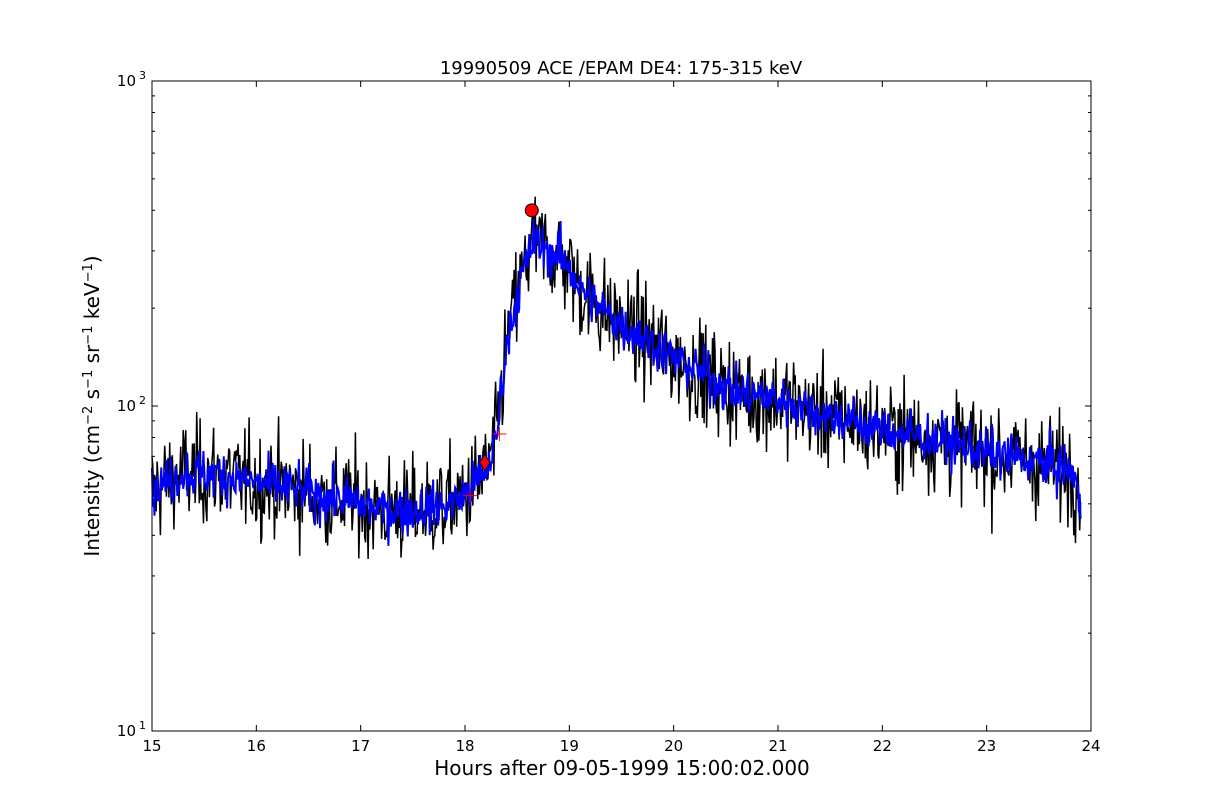 Image resolution: width=1212 pixels, height=812 pixels. I want to click on x-tick-label: 17, so click(360, 746).